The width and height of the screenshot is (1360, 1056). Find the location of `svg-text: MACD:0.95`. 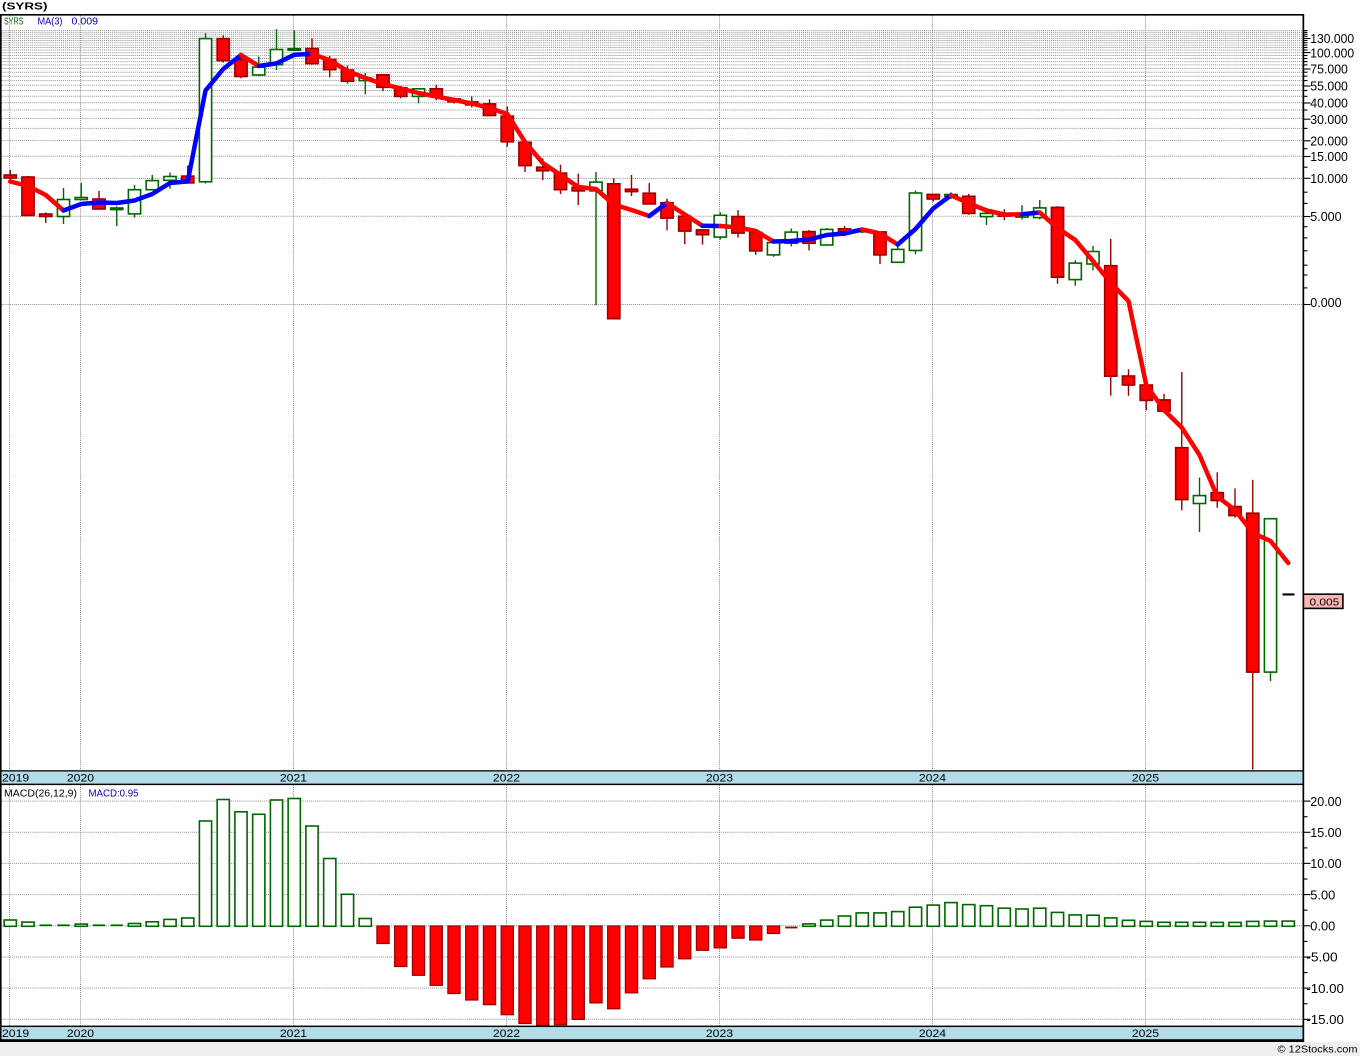

svg-text: MACD:0.95 is located at coordinates (114, 794).